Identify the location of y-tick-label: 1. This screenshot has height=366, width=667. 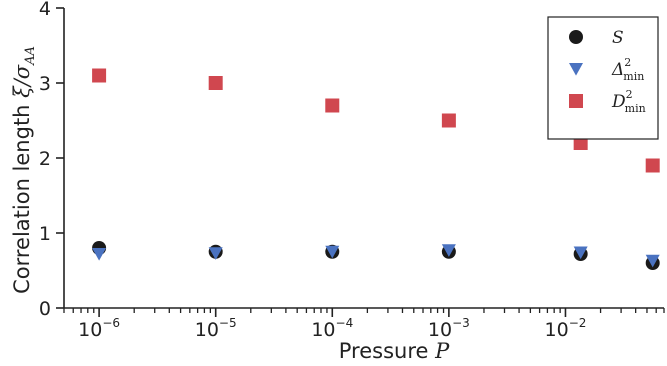
(45, 234).